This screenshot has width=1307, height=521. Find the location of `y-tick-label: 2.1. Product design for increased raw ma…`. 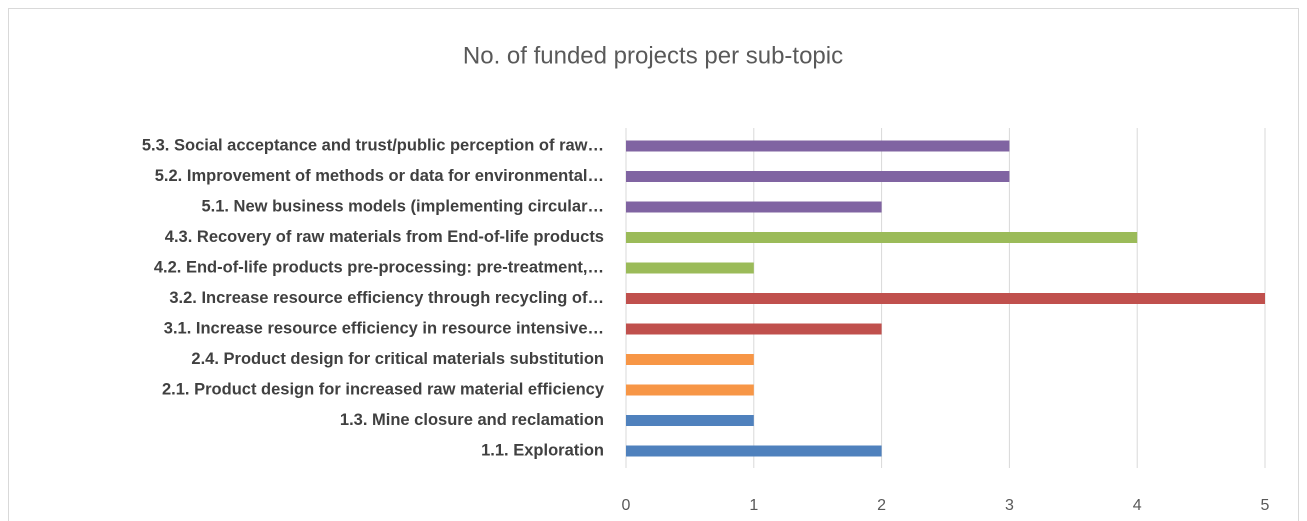

y-tick-label: 2.1. Product design for increased raw ma… is located at coordinates (383, 389).